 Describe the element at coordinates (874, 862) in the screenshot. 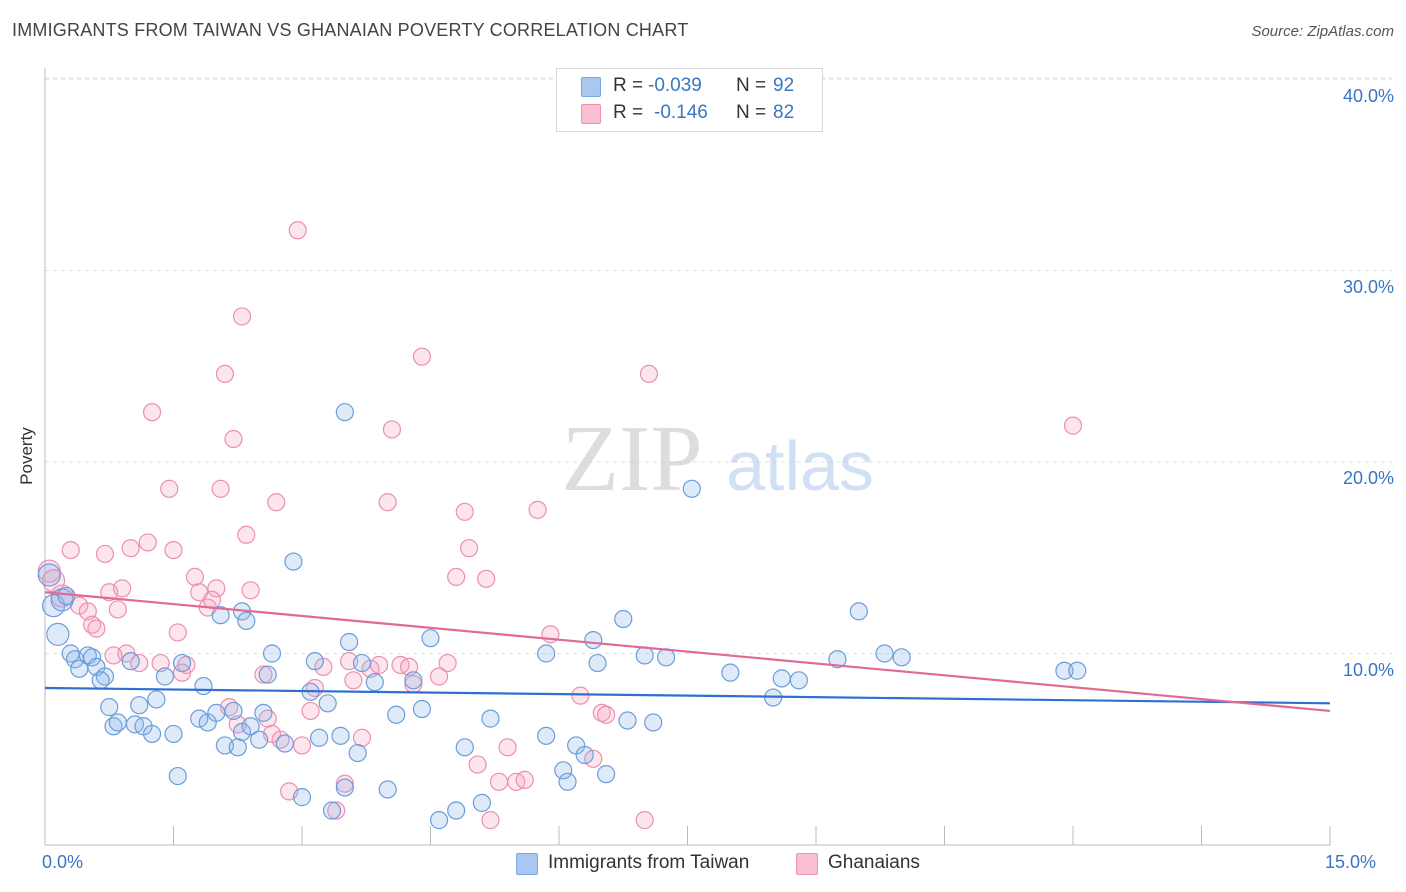

I see `ghanaians-legend-label: Ghanaians` at that location.